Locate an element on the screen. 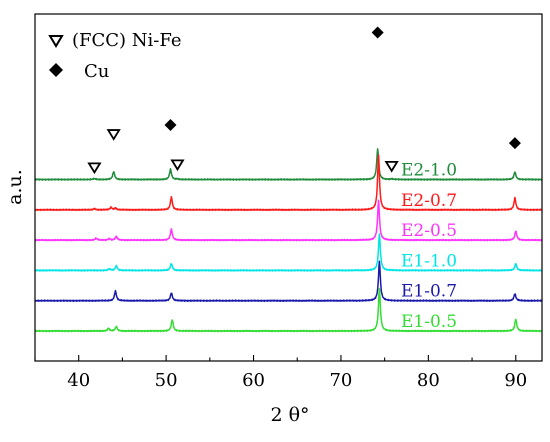 The image size is (550, 442). legend-label-cu: Cu is located at coordinates (96, 71).